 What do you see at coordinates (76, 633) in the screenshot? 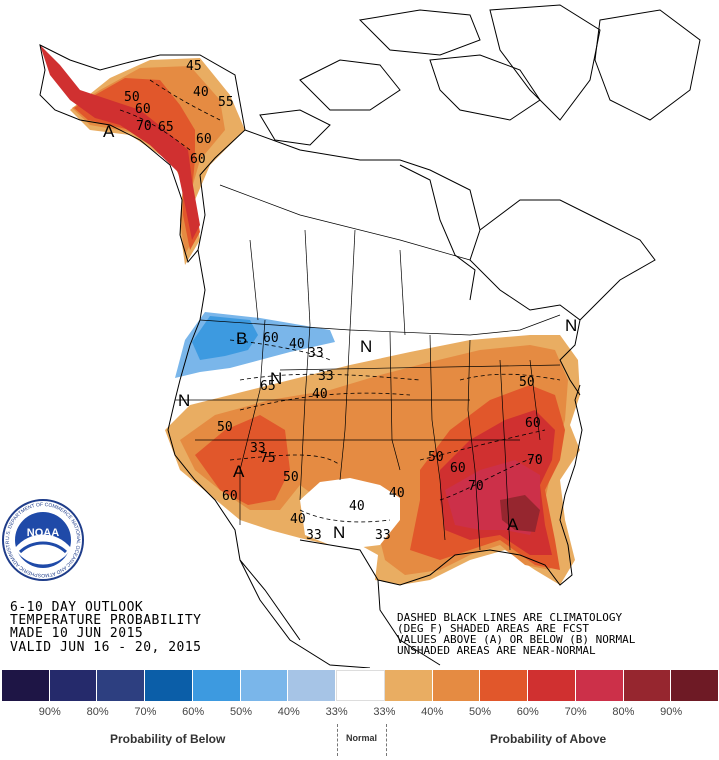
I see `header-line-3: MADE 10 JUN 2015` at bounding box center [76, 633].